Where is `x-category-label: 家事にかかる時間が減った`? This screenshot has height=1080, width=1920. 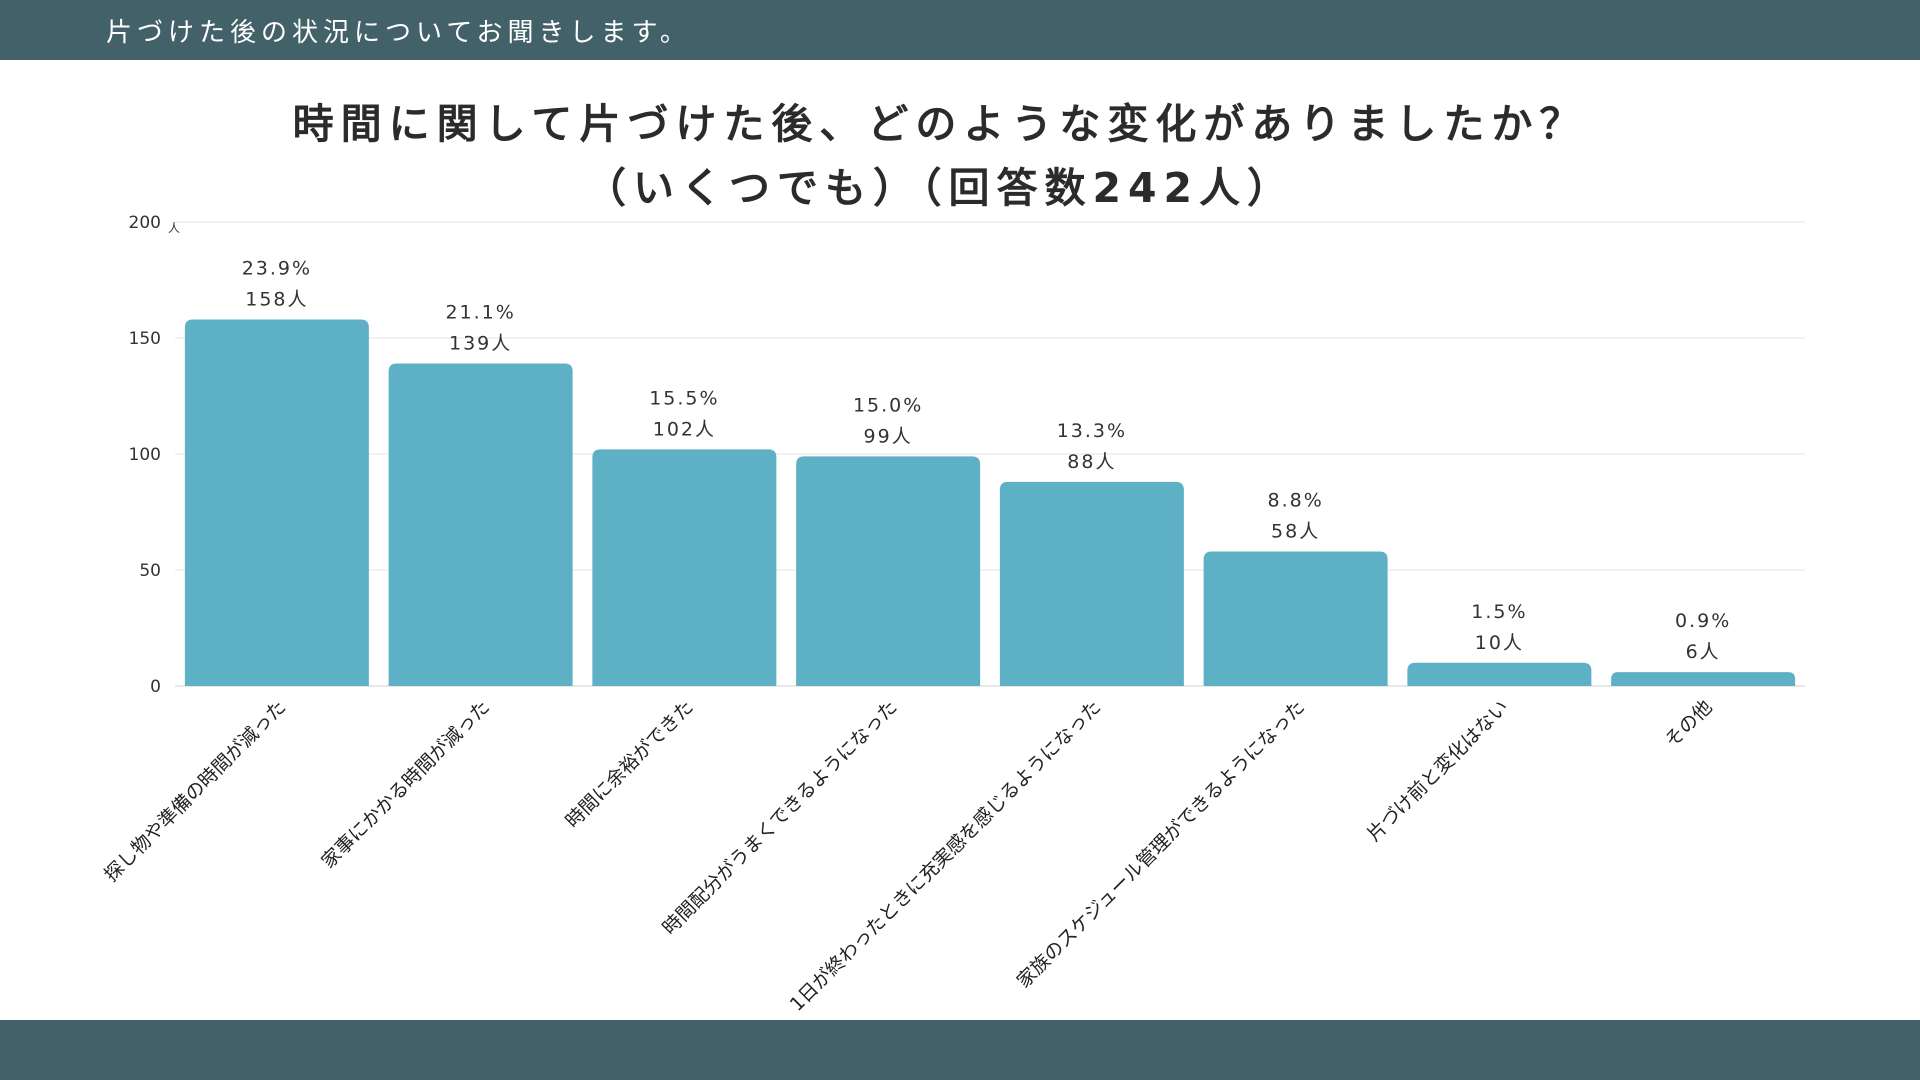 x-category-label: 家事にかかる時間が減った is located at coordinates (405, 784).